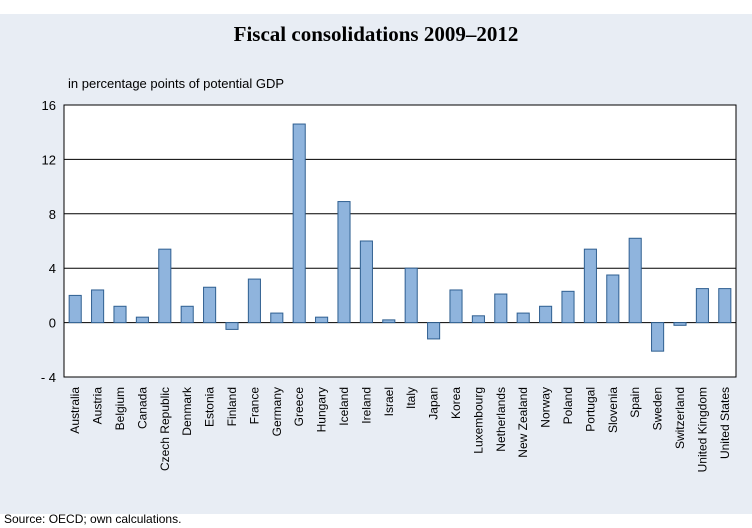 This screenshot has width=752, height=528. What do you see at coordinates (590, 286) in the screenshot?
I see `bar-portugal` at bounding box center [590, 286].